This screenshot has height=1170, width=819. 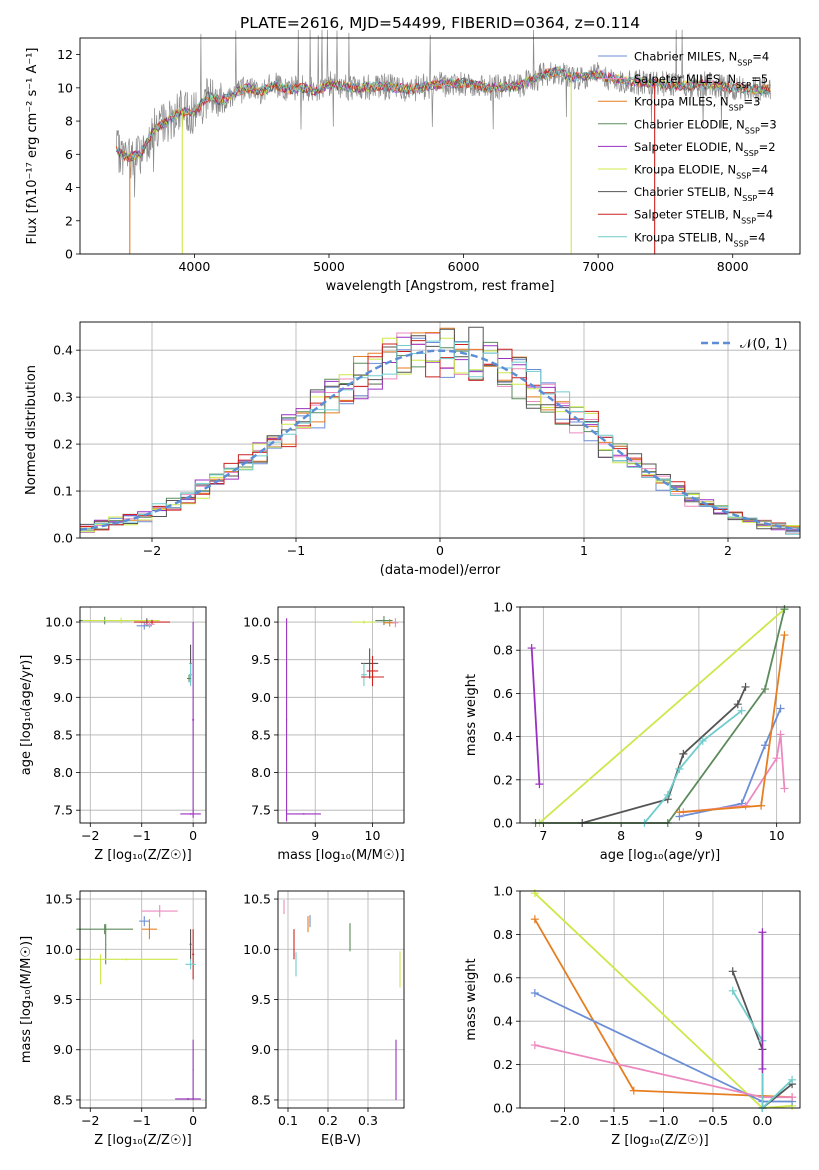 I want to click on x-tick-label: −2.0, so click(x=564, y=1120).